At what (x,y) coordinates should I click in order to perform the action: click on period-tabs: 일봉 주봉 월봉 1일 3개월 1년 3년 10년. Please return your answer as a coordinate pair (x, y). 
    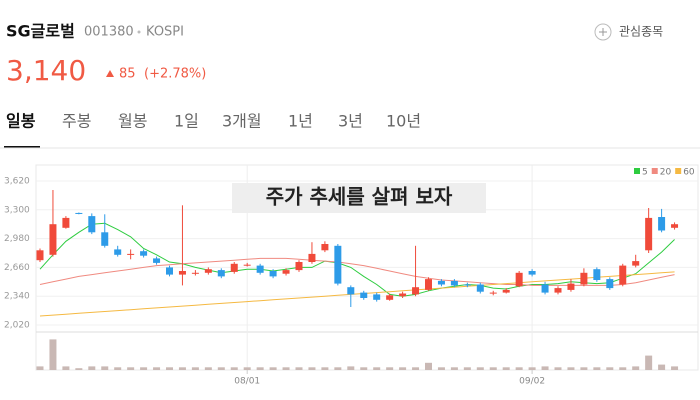
    Looking at the image, I should click on (212, 130).